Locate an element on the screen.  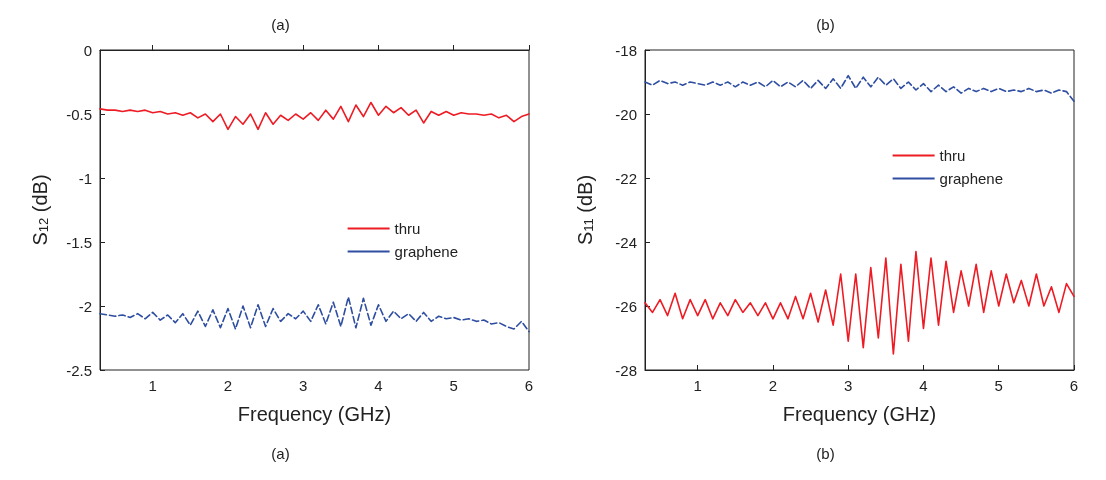
y-tick-label: -24 is located at coordinates (626, 242).